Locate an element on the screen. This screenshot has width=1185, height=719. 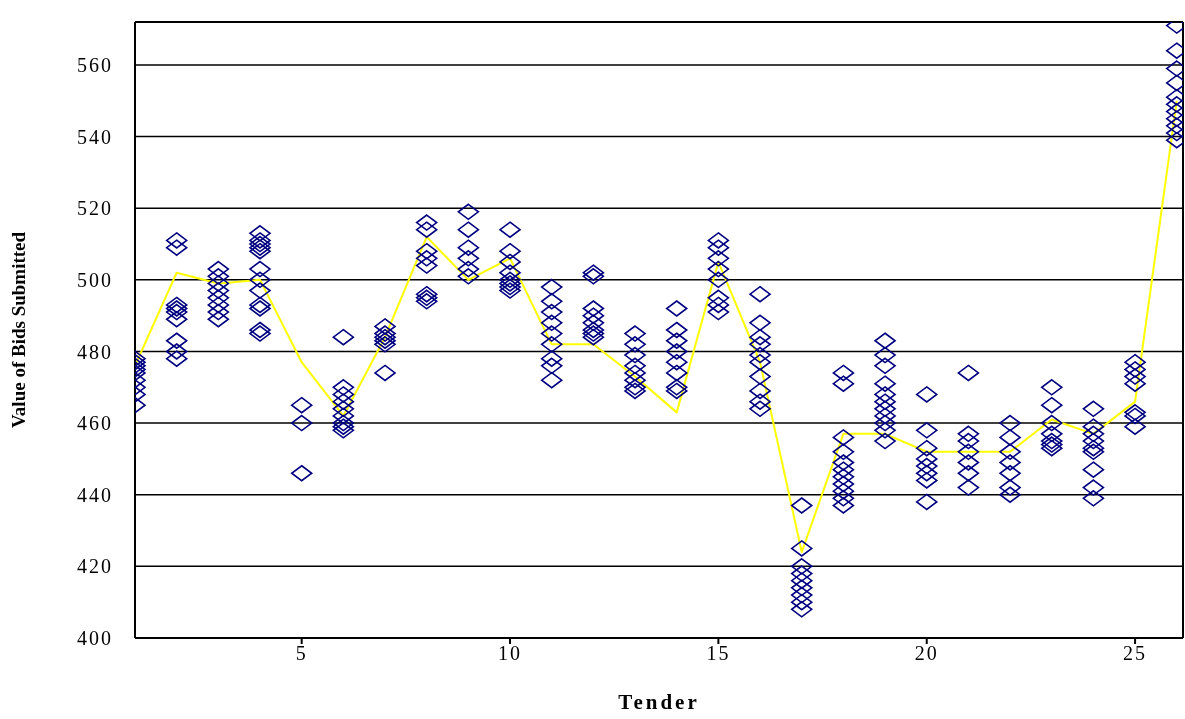
x-tick-label: 5 is located at coordinates (301, 653).